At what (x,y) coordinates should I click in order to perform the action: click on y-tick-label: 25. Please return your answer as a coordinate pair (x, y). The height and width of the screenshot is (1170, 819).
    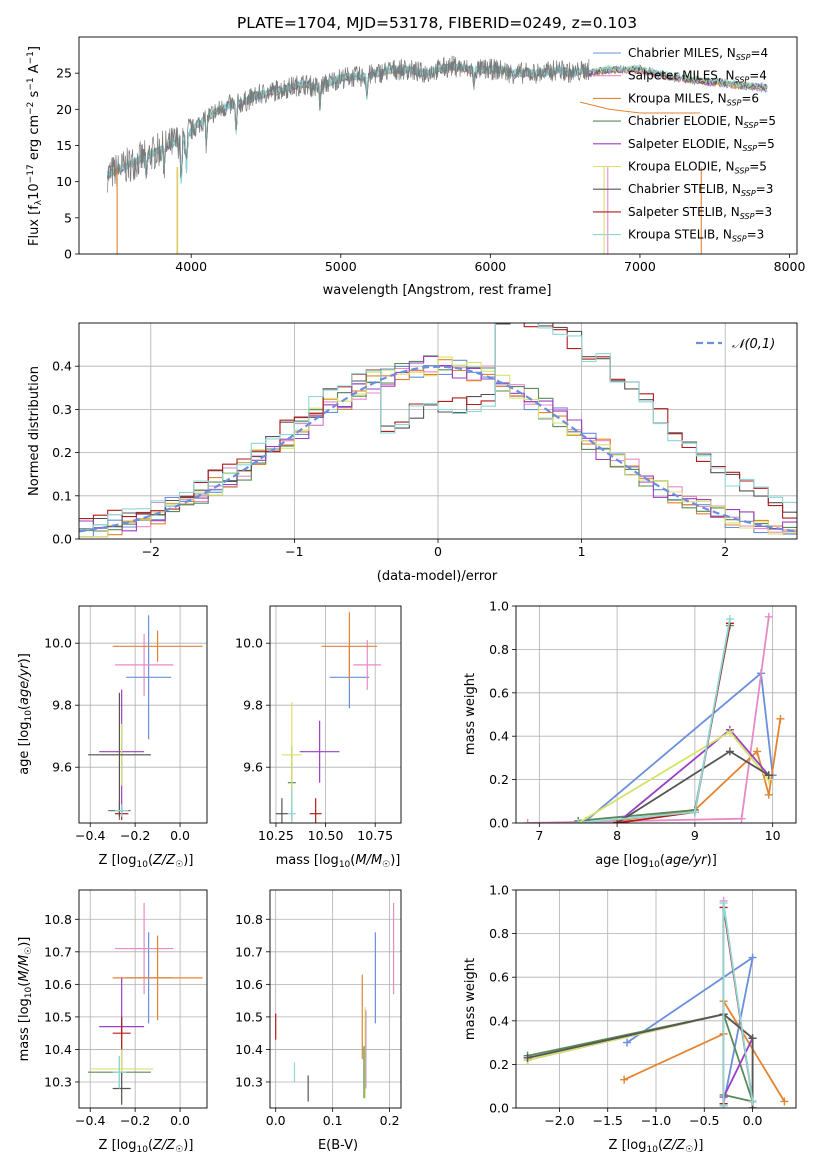
    Looking at the image, I should click on (64, 73).